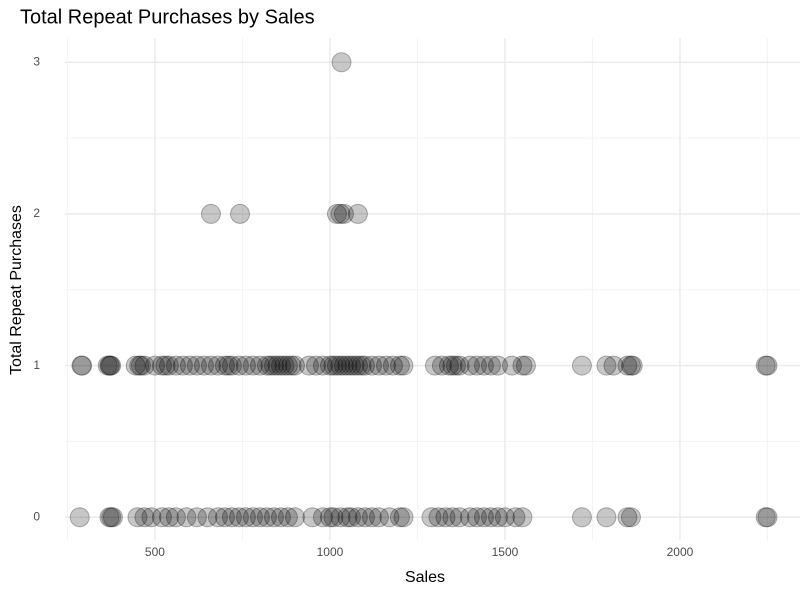 The height and width of the screenshot is (597, 810). Describe the element at coordinates (36, 213) in the screenshot. I see `y-tick-label: 2` at that location.